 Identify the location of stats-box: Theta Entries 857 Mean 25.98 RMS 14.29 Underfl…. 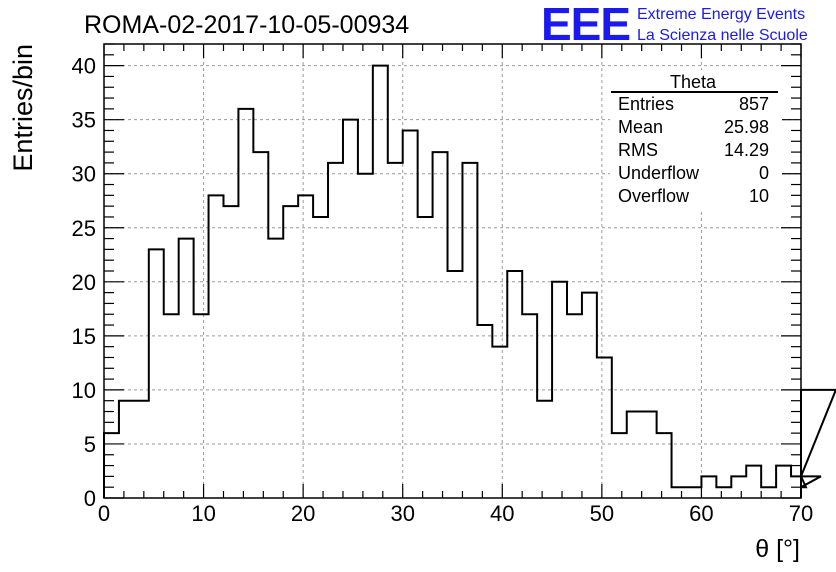
(696, 140).